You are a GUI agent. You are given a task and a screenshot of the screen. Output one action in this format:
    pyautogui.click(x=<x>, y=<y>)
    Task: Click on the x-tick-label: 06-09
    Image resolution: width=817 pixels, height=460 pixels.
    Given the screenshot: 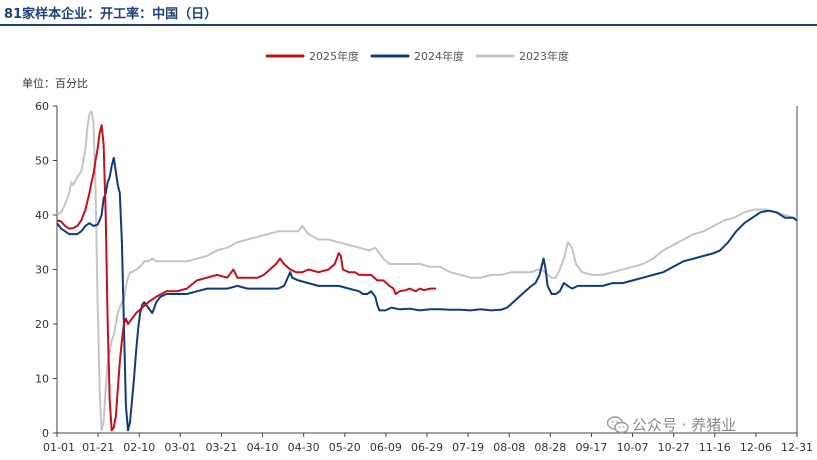 What is the action you would take?
    pyautogui.click(x=386, y=447)
    